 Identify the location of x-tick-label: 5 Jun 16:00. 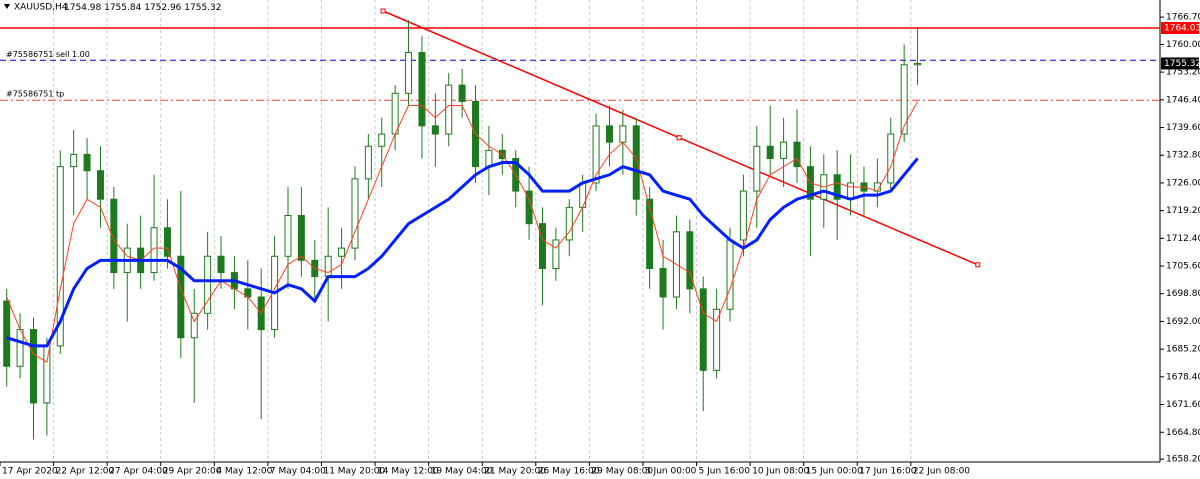
(725, 472).